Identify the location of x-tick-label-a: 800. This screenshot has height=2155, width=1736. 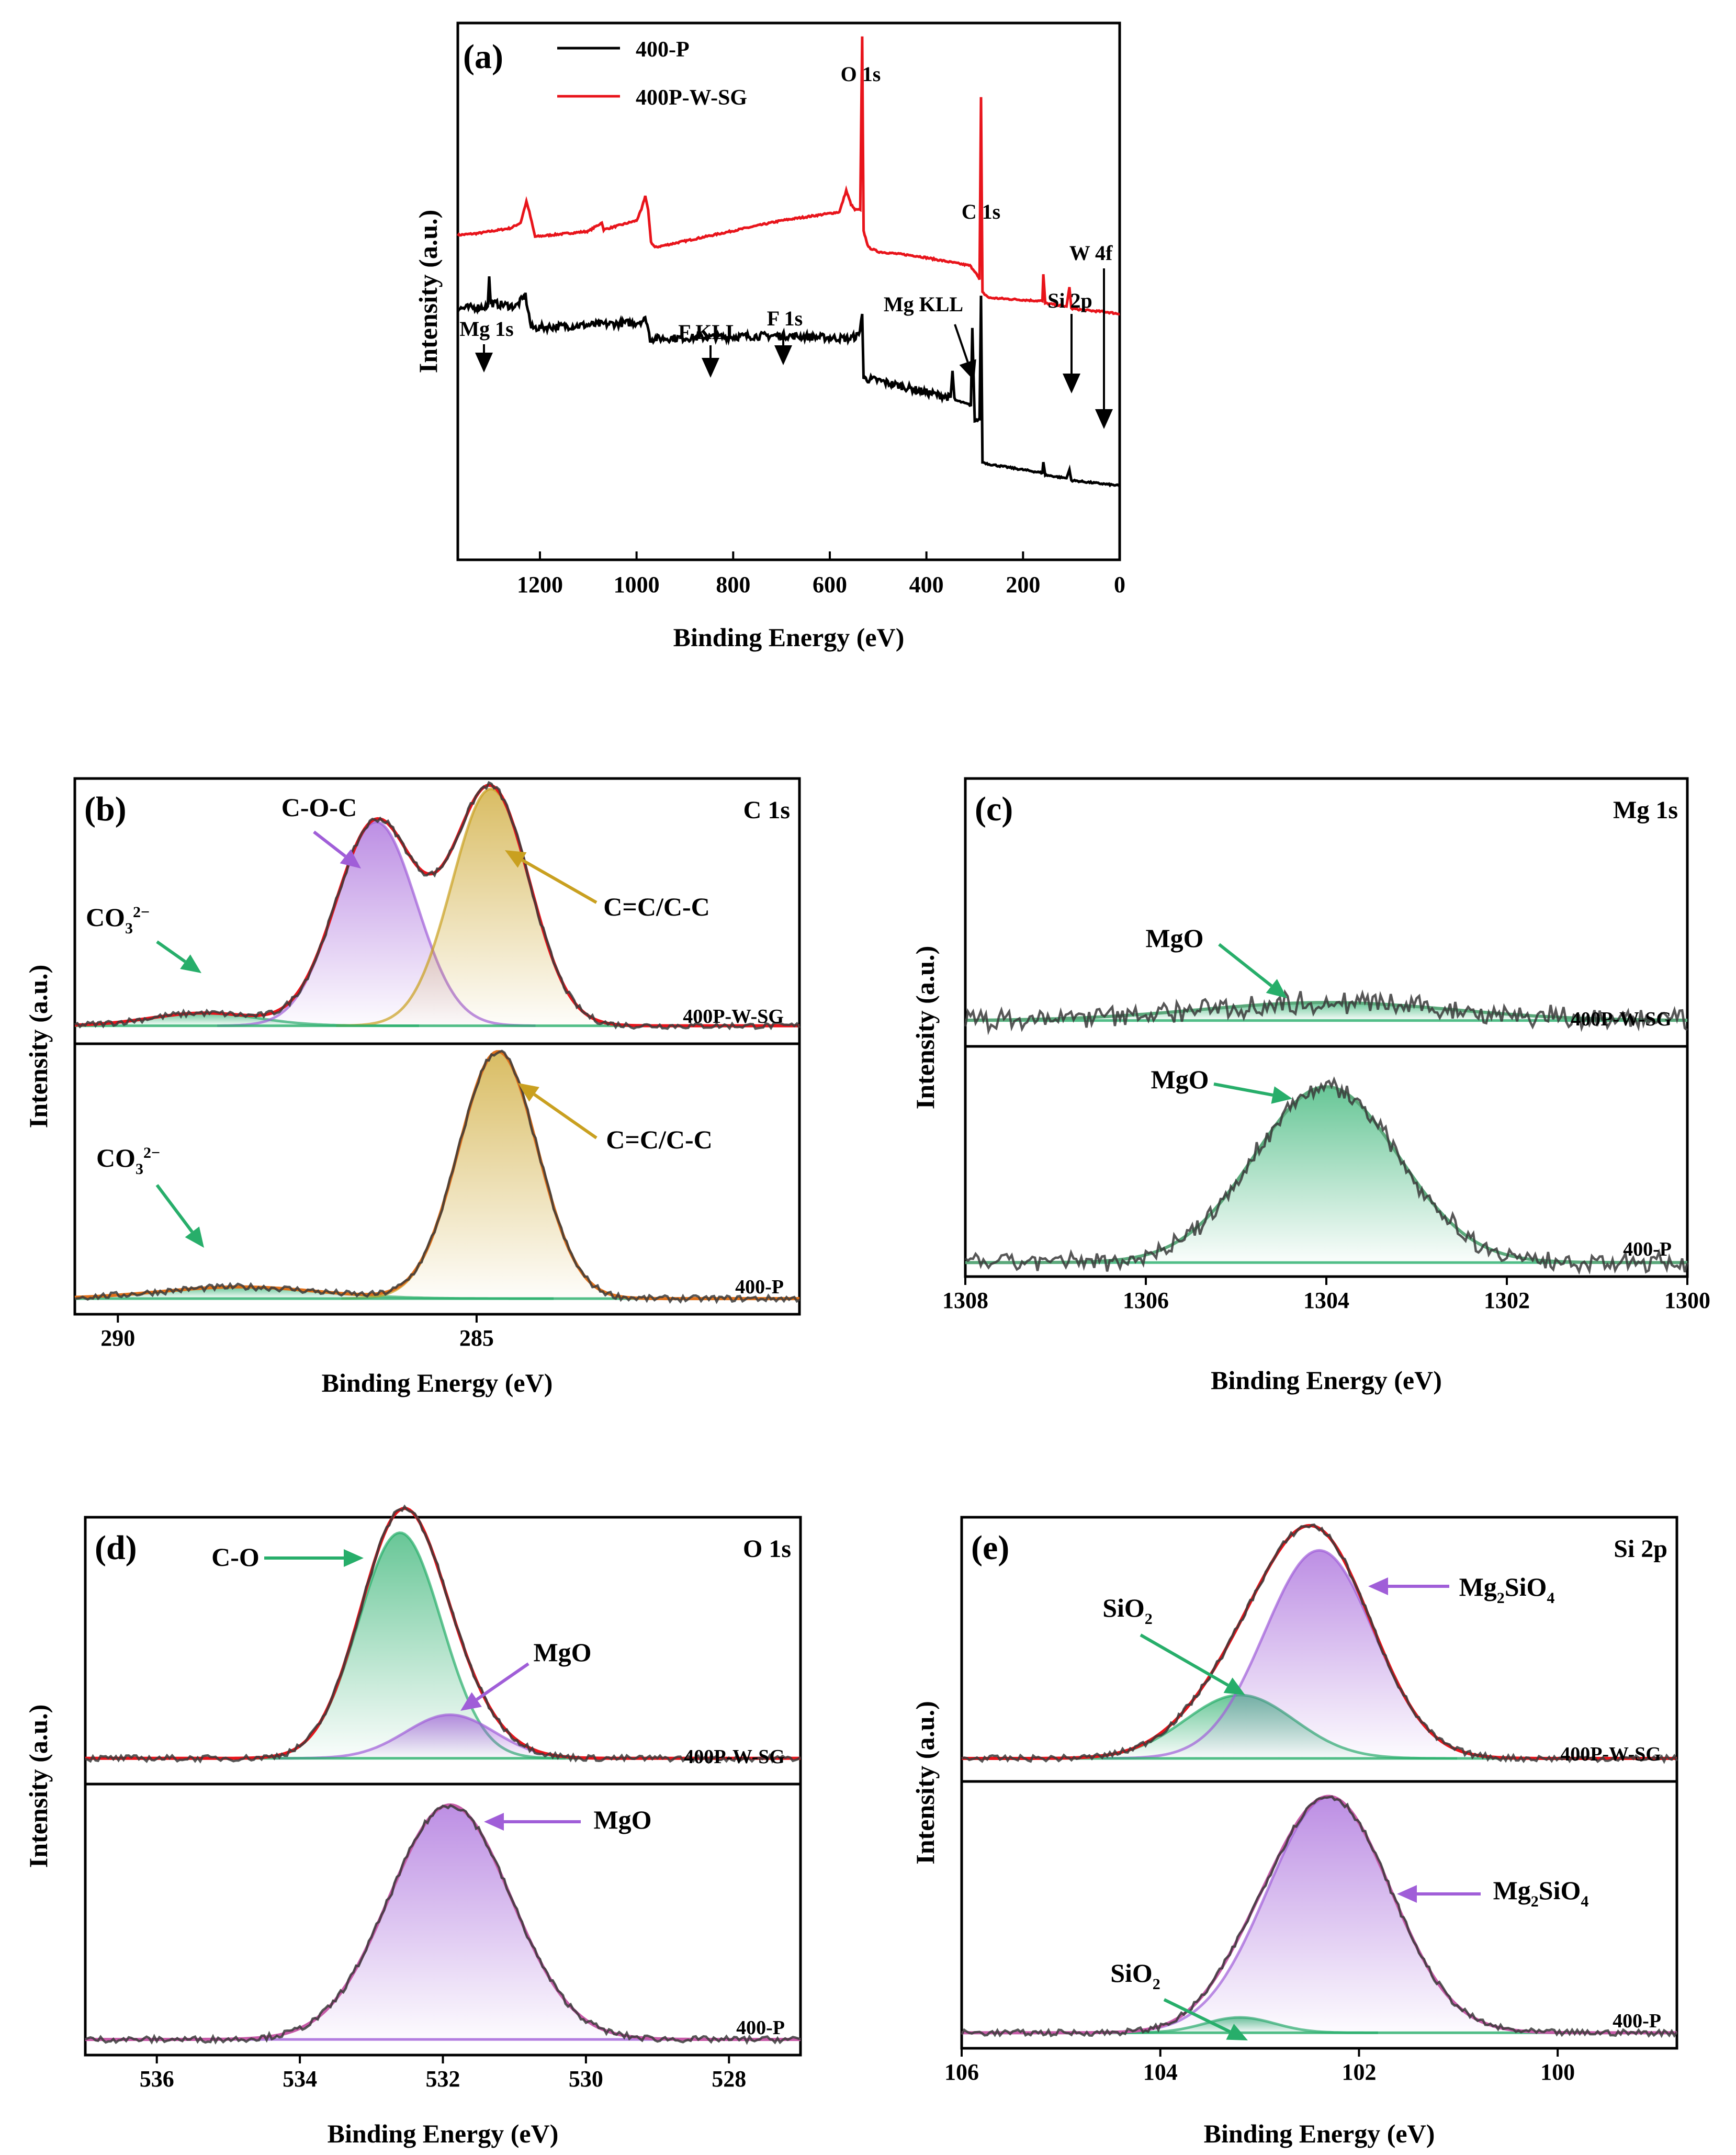
(733, 584).